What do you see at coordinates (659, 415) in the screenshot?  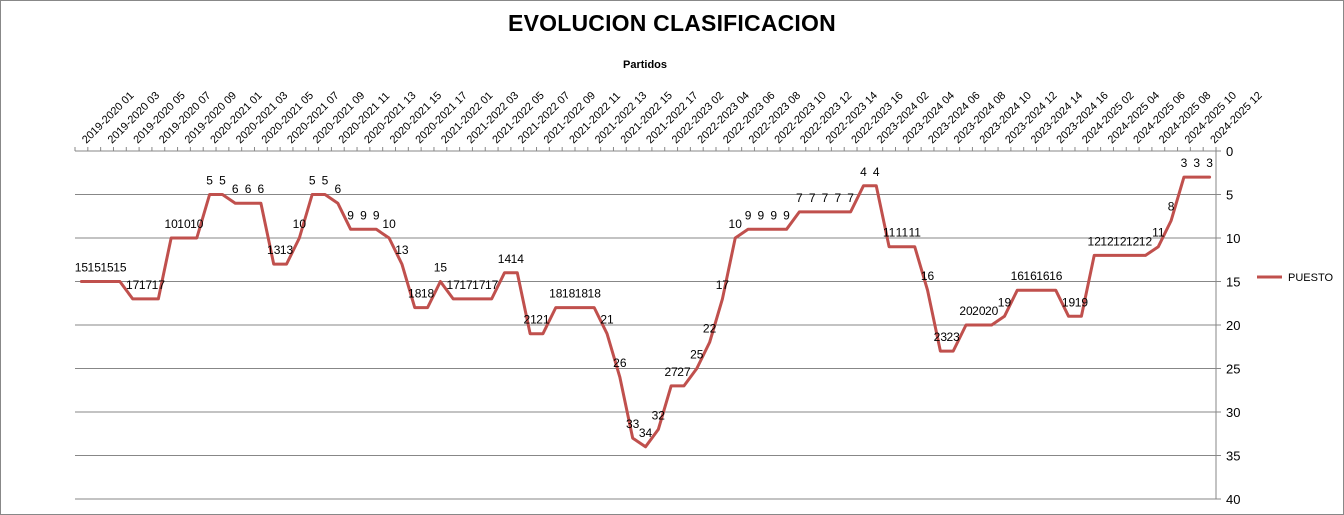 I see `data-label: 32` at bounding box center [659, 415].